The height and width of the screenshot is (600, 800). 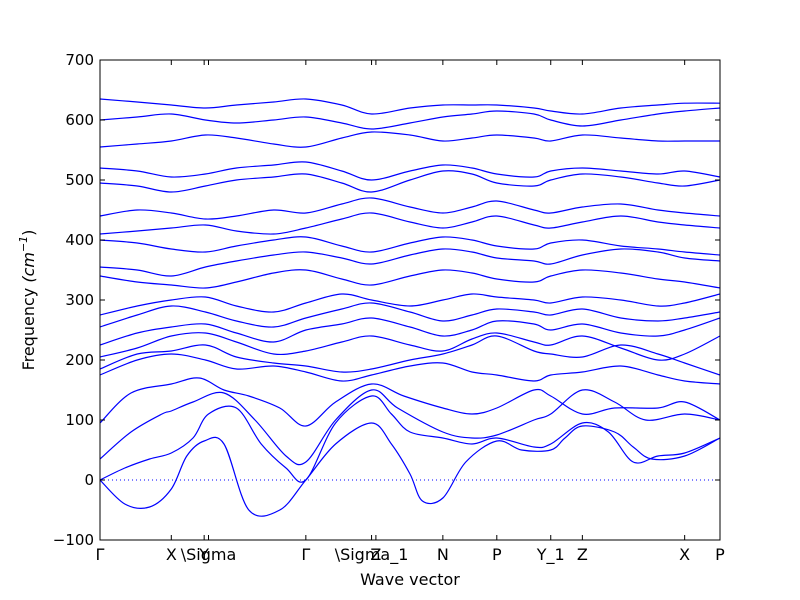 What do you see at coordinates (28, 267) in the screenshot?
I see `y-axis-label-unit: (cm` at bounding box center [28, 267].